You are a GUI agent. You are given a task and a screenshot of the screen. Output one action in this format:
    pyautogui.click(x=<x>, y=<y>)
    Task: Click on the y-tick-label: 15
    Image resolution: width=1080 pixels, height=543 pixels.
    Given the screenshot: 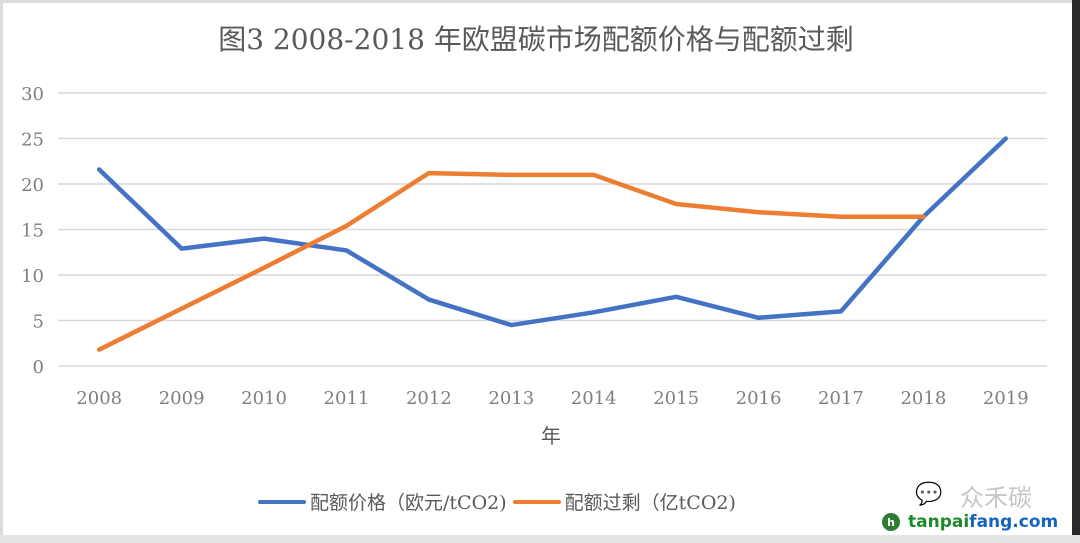 What is the action you would take?
    pyautogui.click(x=32, y=231)
    